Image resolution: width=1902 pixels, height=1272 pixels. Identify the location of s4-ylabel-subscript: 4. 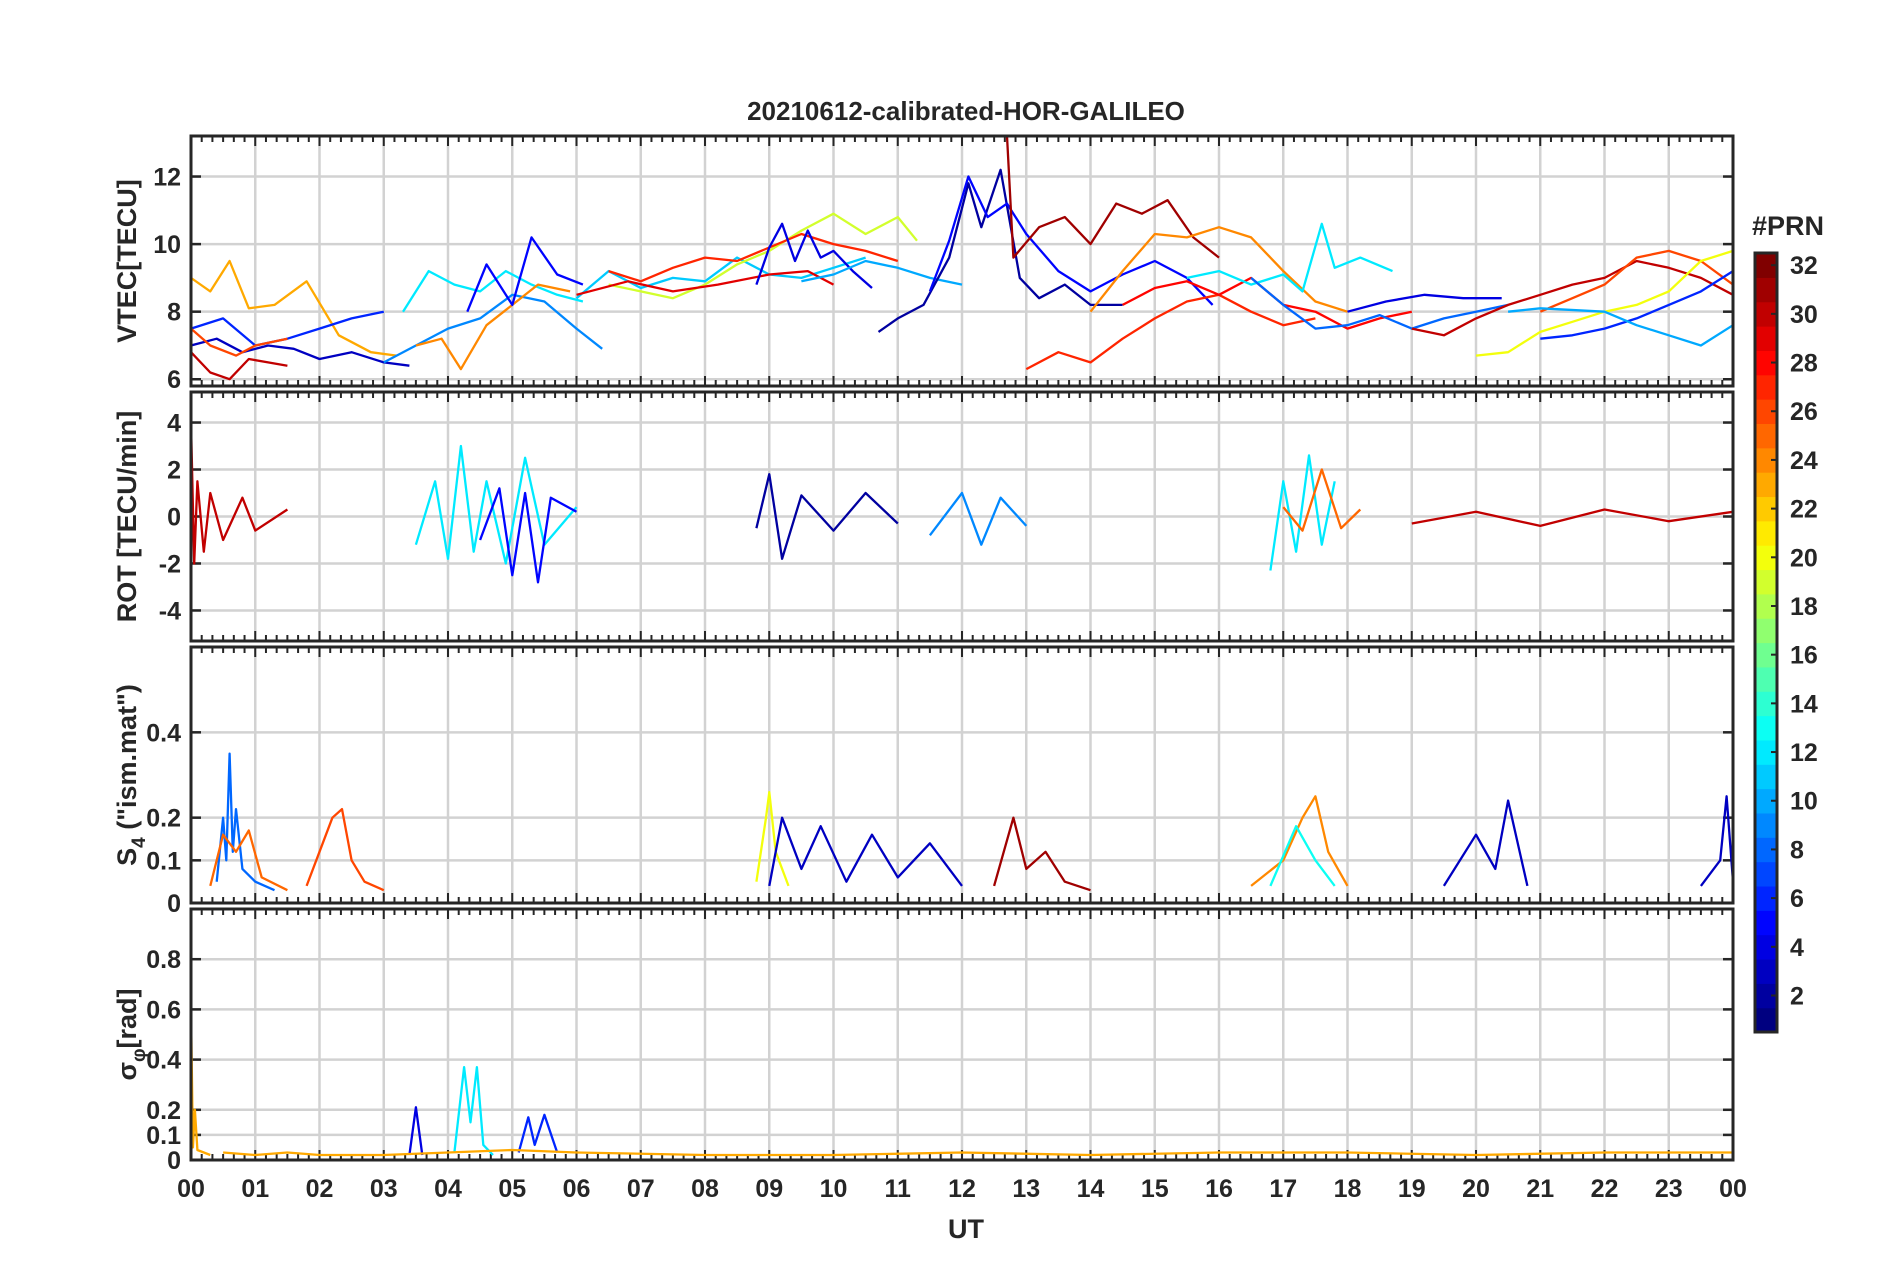
(139, 842).